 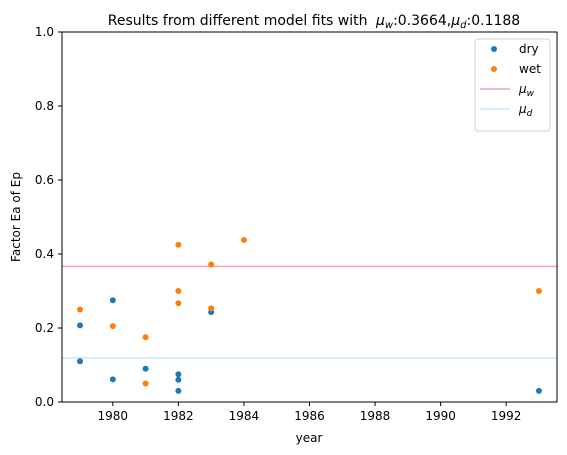 What do you see at coordinates (389, 25) in the screenshot?
I see `title-mu-w-sub: w` at bounding box center [389, 25].